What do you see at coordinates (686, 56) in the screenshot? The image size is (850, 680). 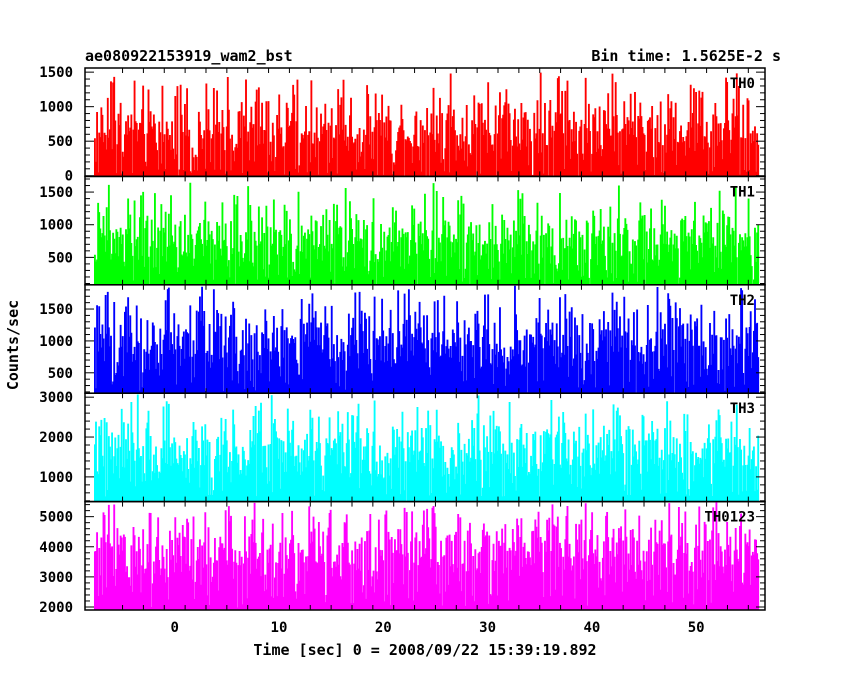 I see `chart-title-right: Bin time: 1.5625E-2 s` at bounding box center [686, 56].